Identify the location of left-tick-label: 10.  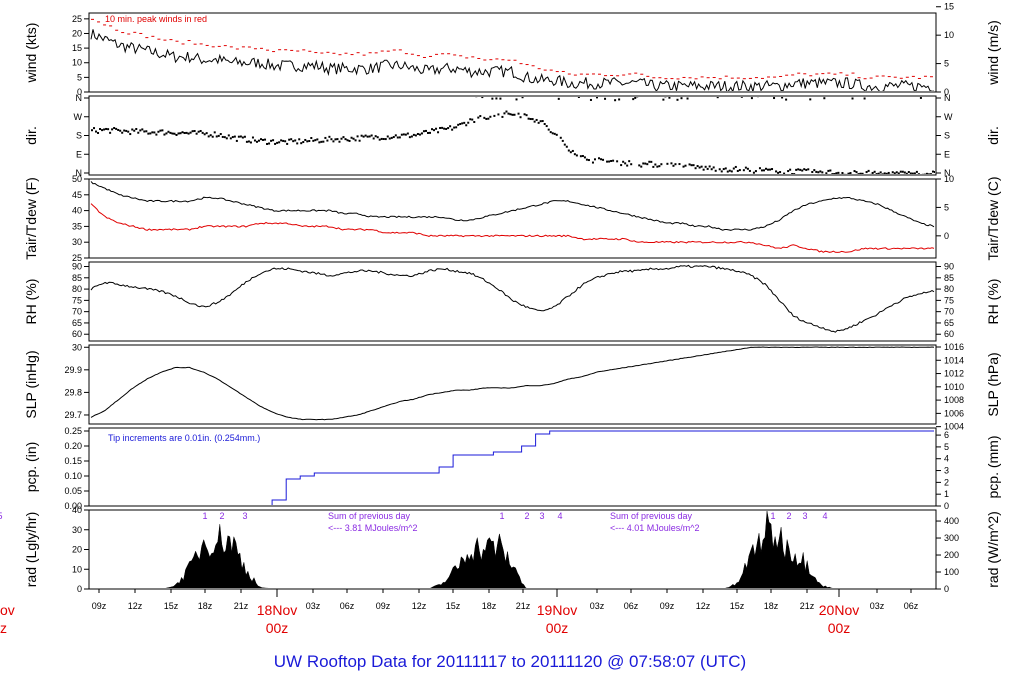
(77, 569).